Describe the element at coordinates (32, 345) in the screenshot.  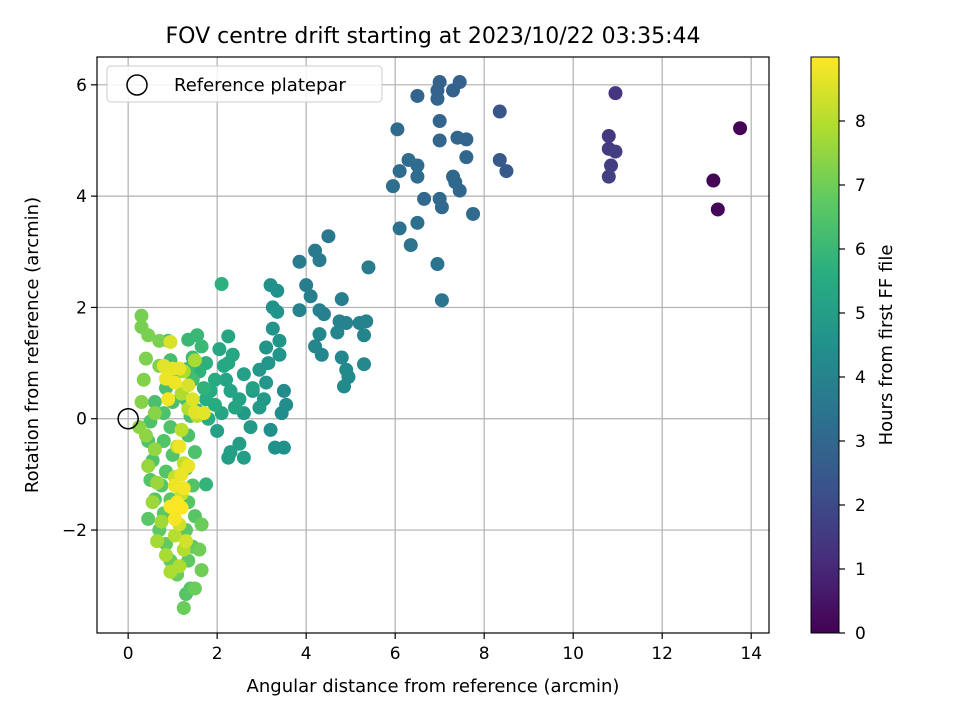
I see `y-axis-label: Rotation from reference (arcmin)` at that location.